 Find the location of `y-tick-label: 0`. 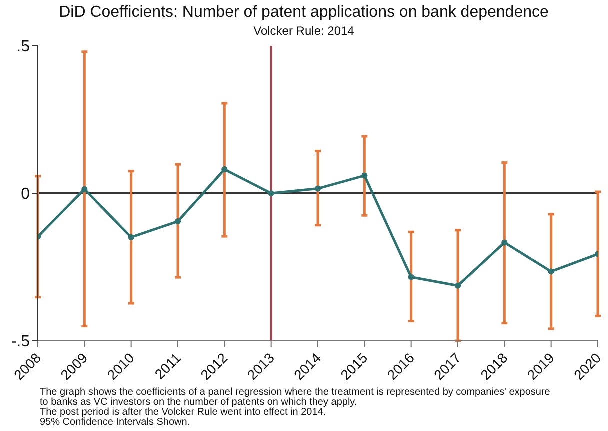

y-tick-label: 0 is located at coordinates (25, 195).